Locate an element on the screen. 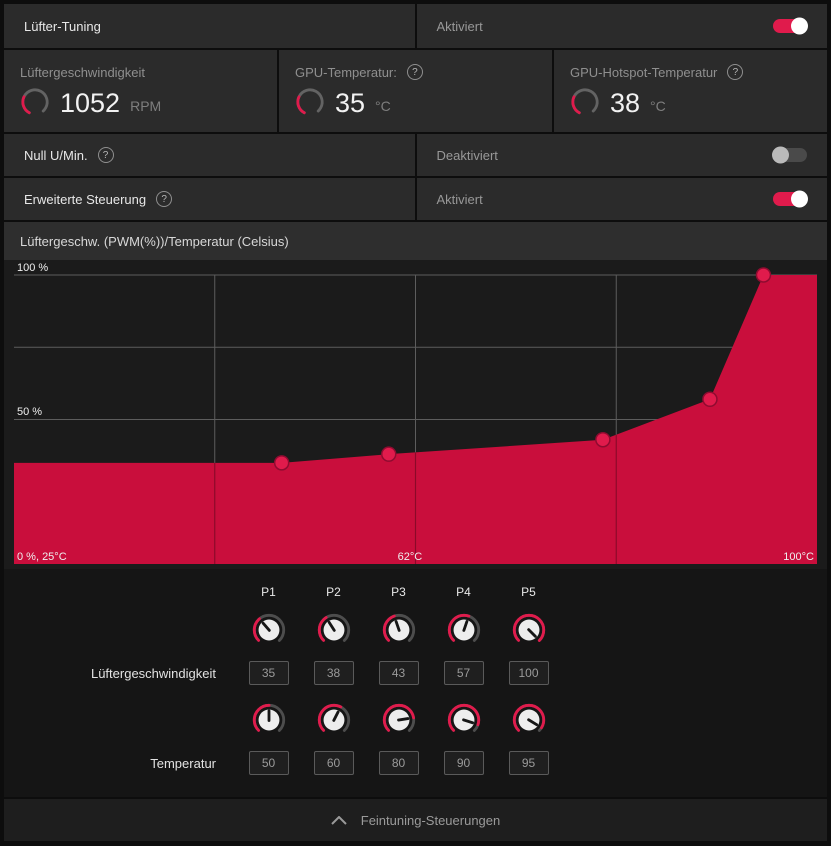 The width and height of the screenshot is (831, 846). zero-rpm-toggle is located at coordinates (789, 155).